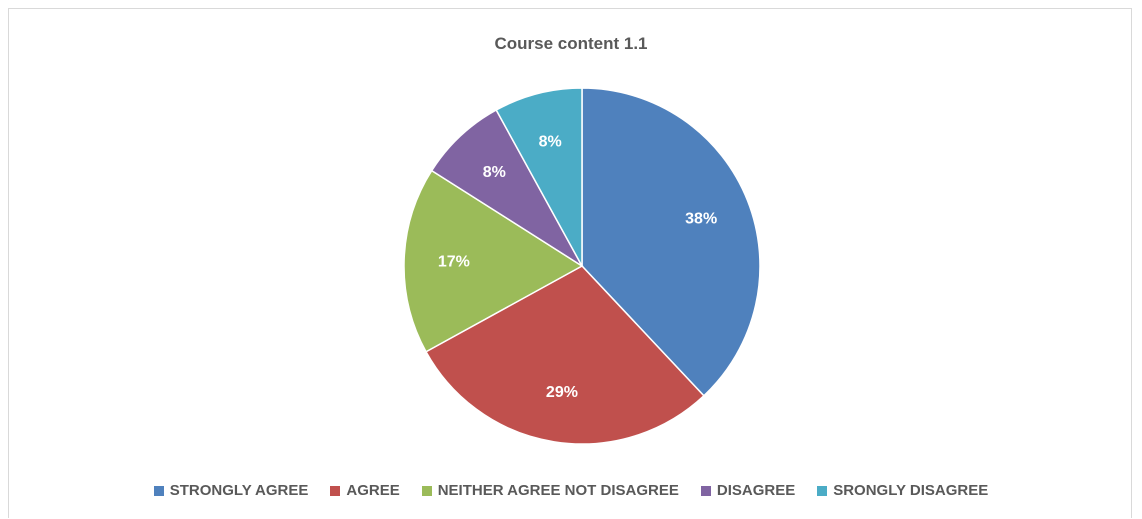 This screenshot has height=519, width=1142. What do you see at coordinates (539, 177) in the screenshot?
I see `pie-slice-srongly-disagree` at bounding box center [539, 177].